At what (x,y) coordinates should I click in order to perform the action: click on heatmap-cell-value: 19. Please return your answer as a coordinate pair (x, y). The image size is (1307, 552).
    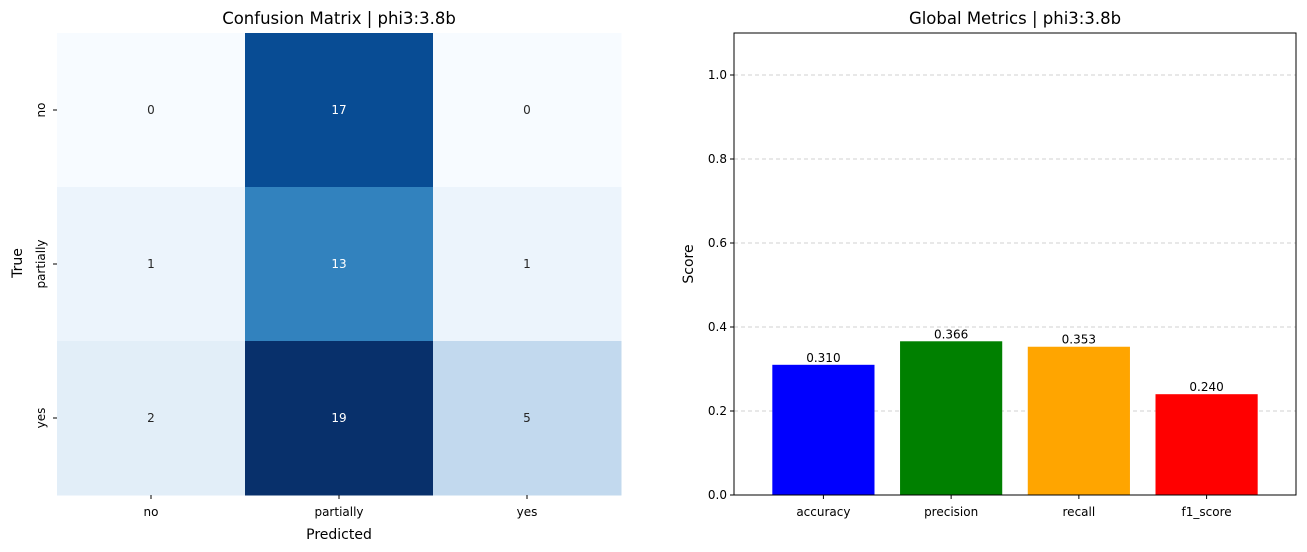
    Looking at the image, I should click on (338, 418).